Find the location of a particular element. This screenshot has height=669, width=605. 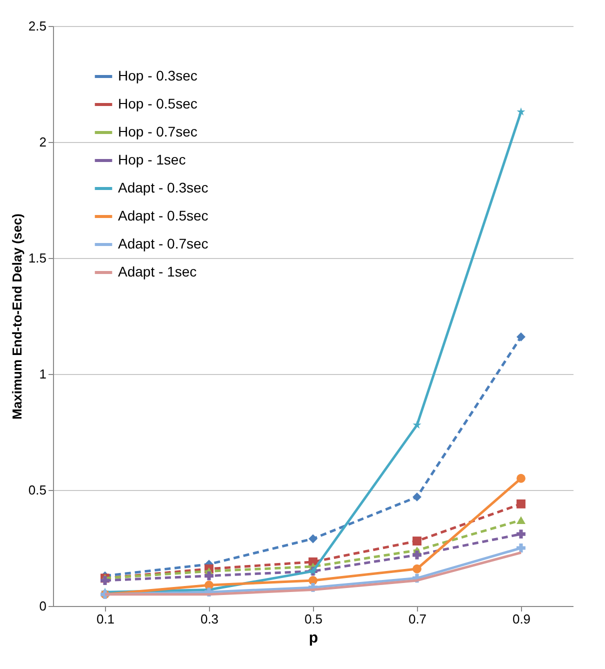

x-axis-title: p is located at coordinates (313, 638).